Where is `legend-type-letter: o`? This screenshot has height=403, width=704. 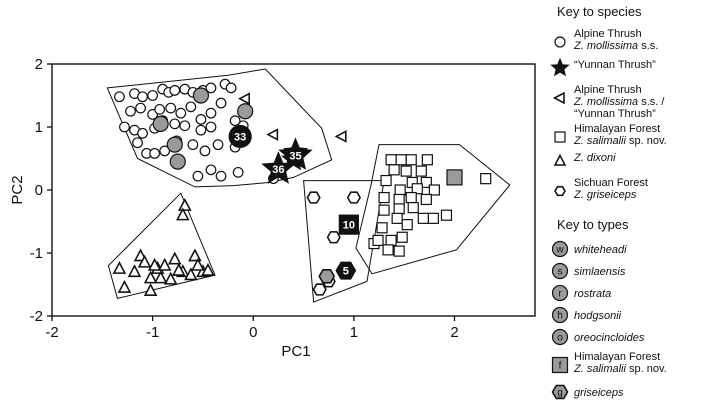
legend-type-letter: o is located at coordinates (560, 338).